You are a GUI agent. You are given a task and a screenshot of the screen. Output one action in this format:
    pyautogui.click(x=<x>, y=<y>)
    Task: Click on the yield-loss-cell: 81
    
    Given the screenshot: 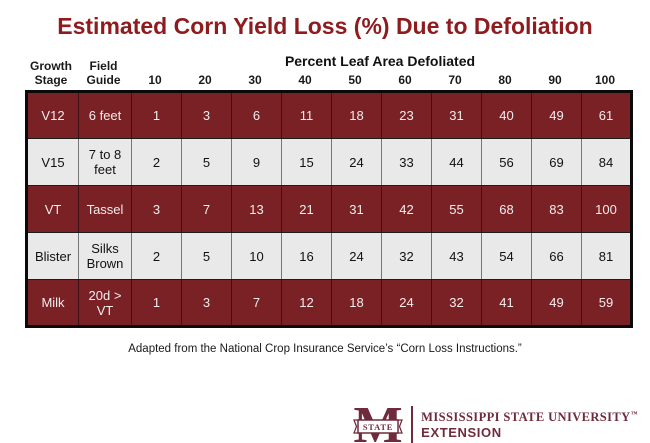 What is the action you would take?
    pyautogui.click(x=606, y=256)
    